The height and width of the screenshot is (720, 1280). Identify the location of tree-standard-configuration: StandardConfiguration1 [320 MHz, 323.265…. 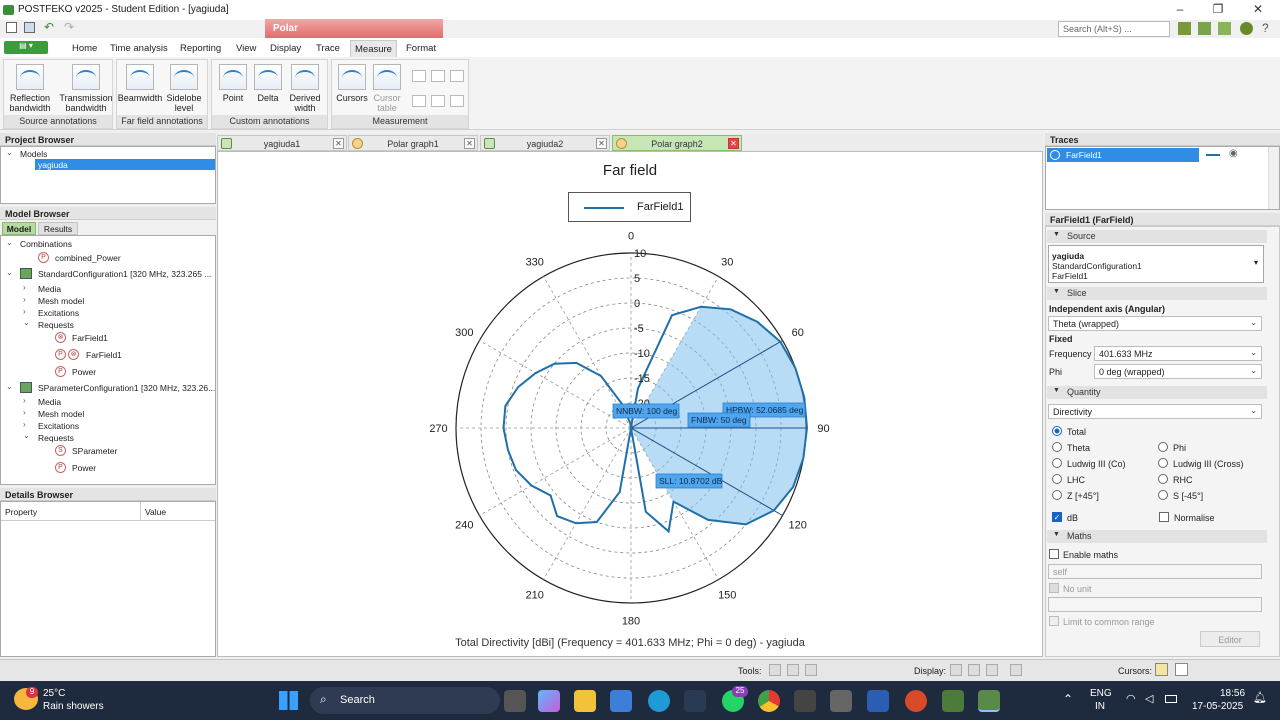
(125, 274).